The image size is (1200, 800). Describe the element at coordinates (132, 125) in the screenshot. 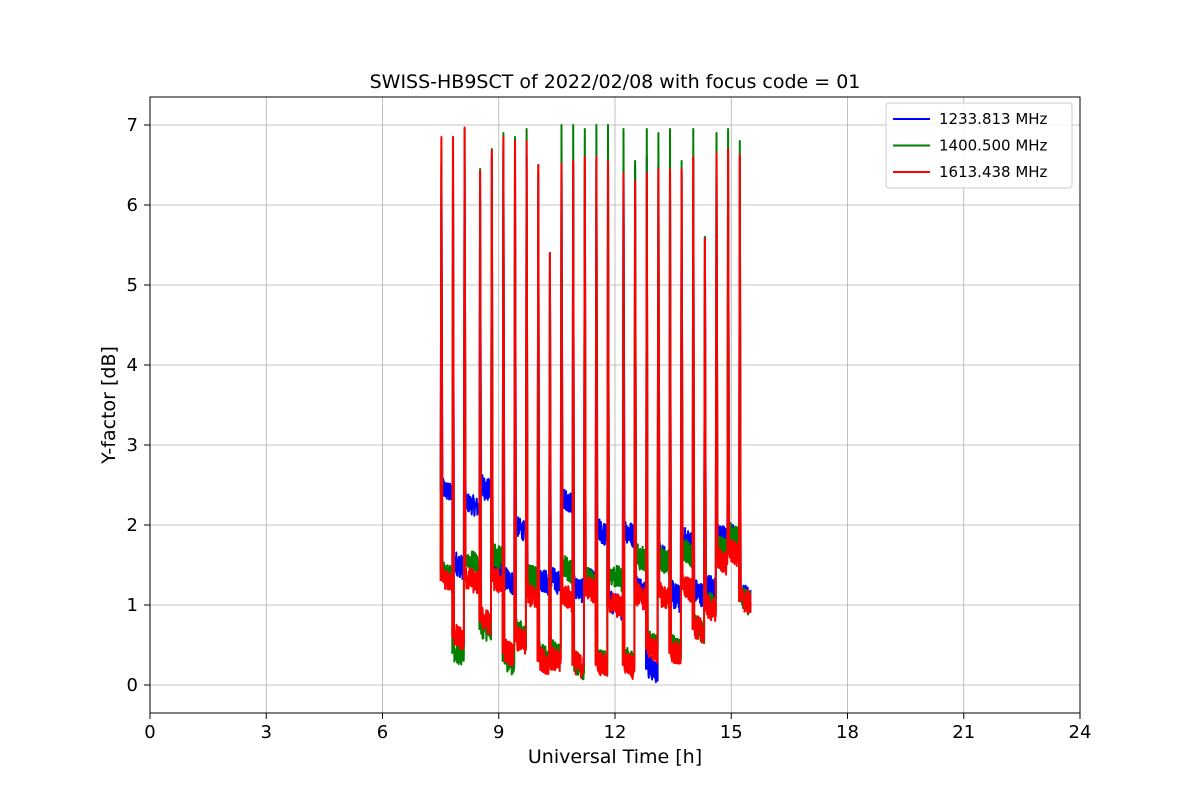

I see `y-tick-label: 7` at that location.